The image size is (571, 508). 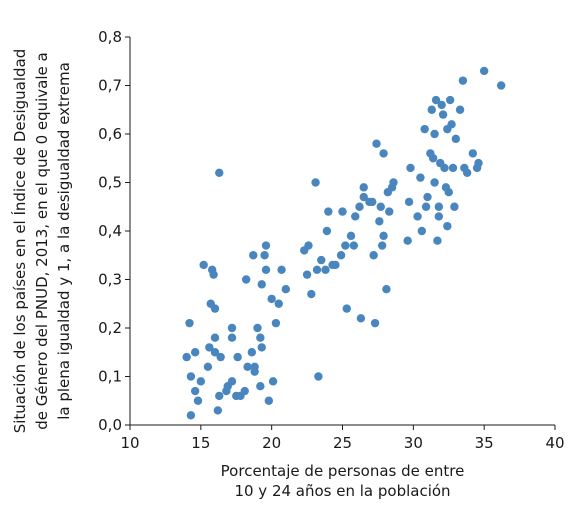 What do you see at coordinates (413, 443) in the screenshot?
I see `x-tick-label: 30` at bounding box center [413, 443].